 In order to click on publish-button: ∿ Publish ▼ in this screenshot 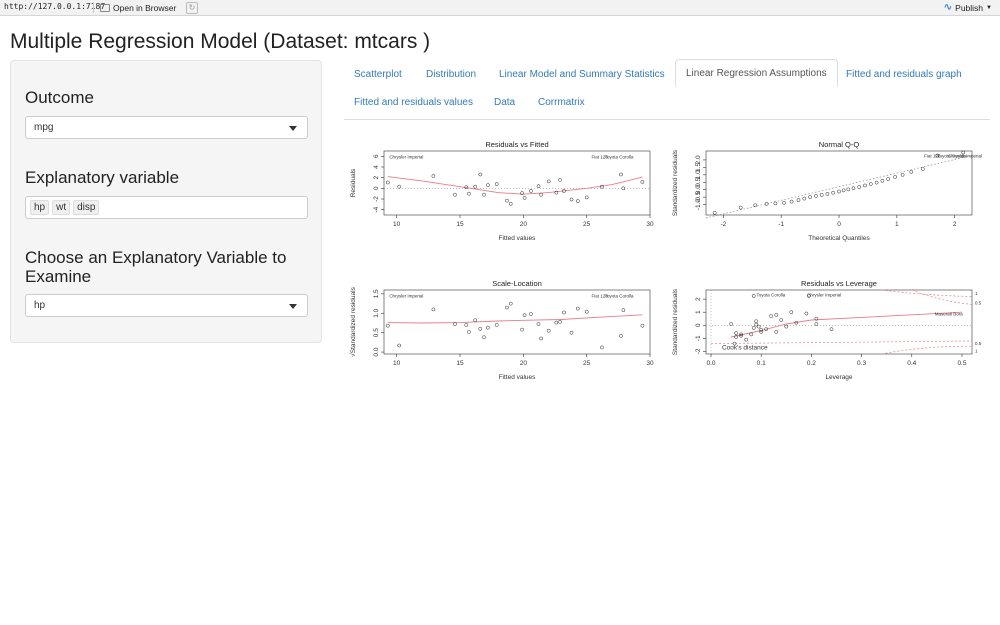, I will do `click(968, 7)`.